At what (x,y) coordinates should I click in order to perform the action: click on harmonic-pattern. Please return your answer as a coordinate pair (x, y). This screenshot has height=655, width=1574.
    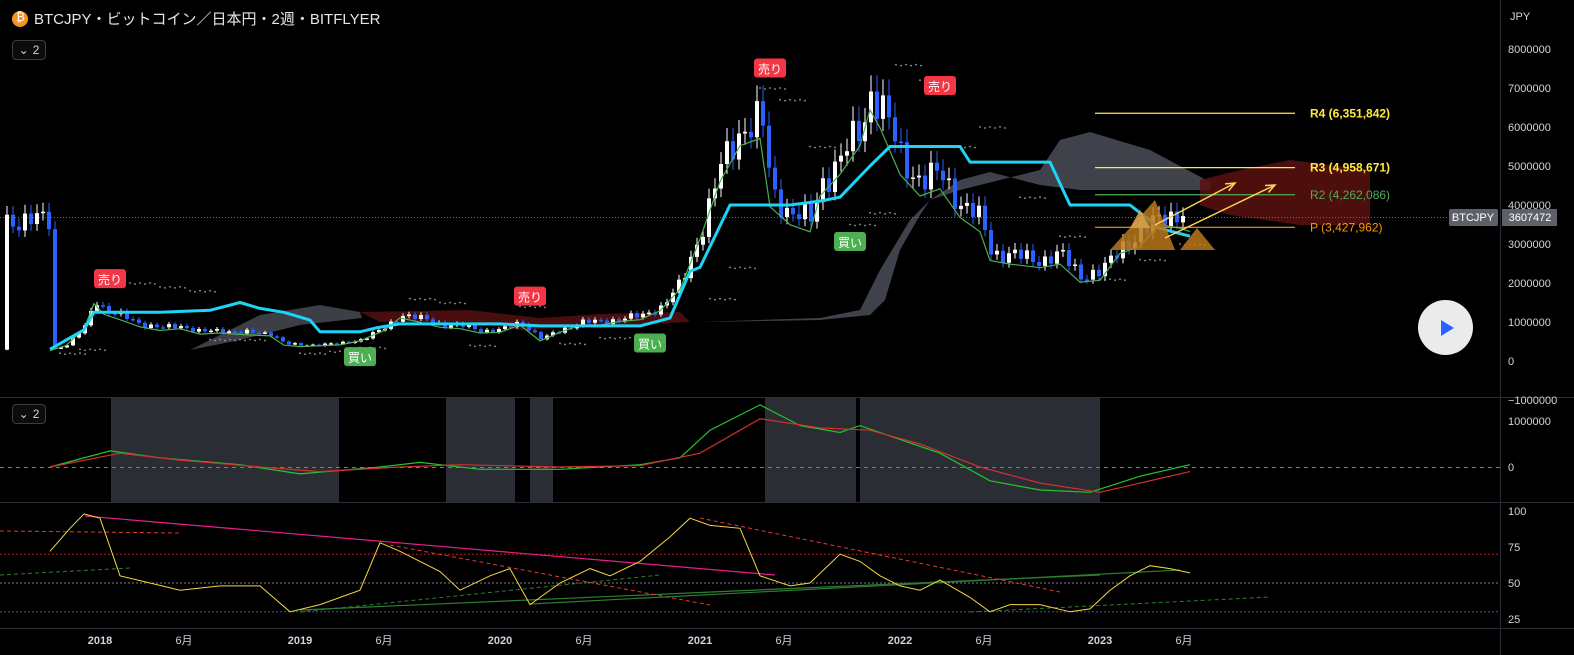
    Looking at the image, I should click on (1140, 219).